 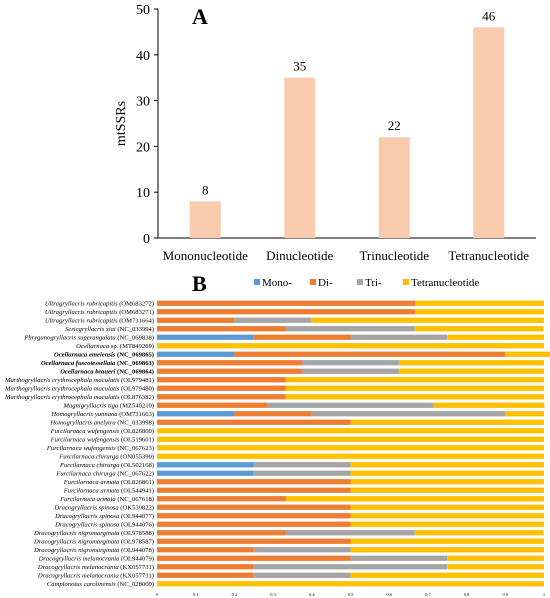 I want to click on panel-a-x-tick-label: Dinucleotide, so click(x=299, y=255).